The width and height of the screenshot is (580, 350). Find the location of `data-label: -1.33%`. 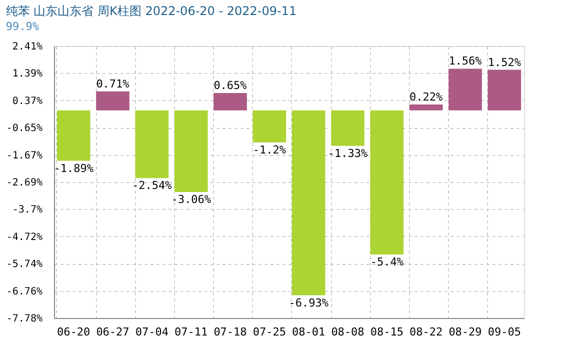

data-label: -1.33% is located at coordinates (348, 153).